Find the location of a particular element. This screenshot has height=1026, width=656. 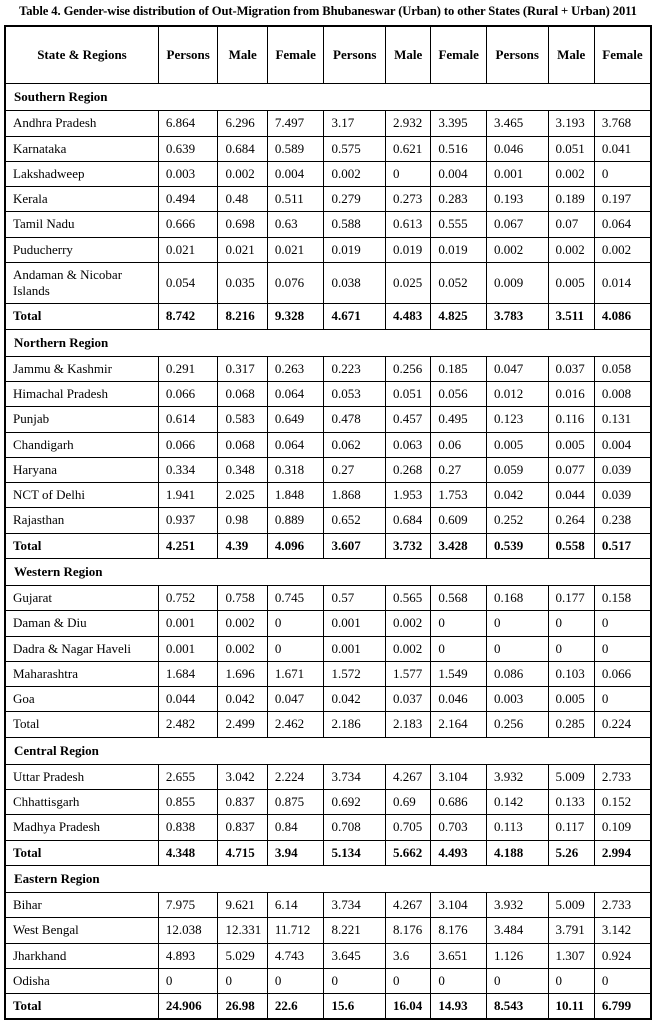

value-cell: 7.497 is located at coordinates (295, 123).